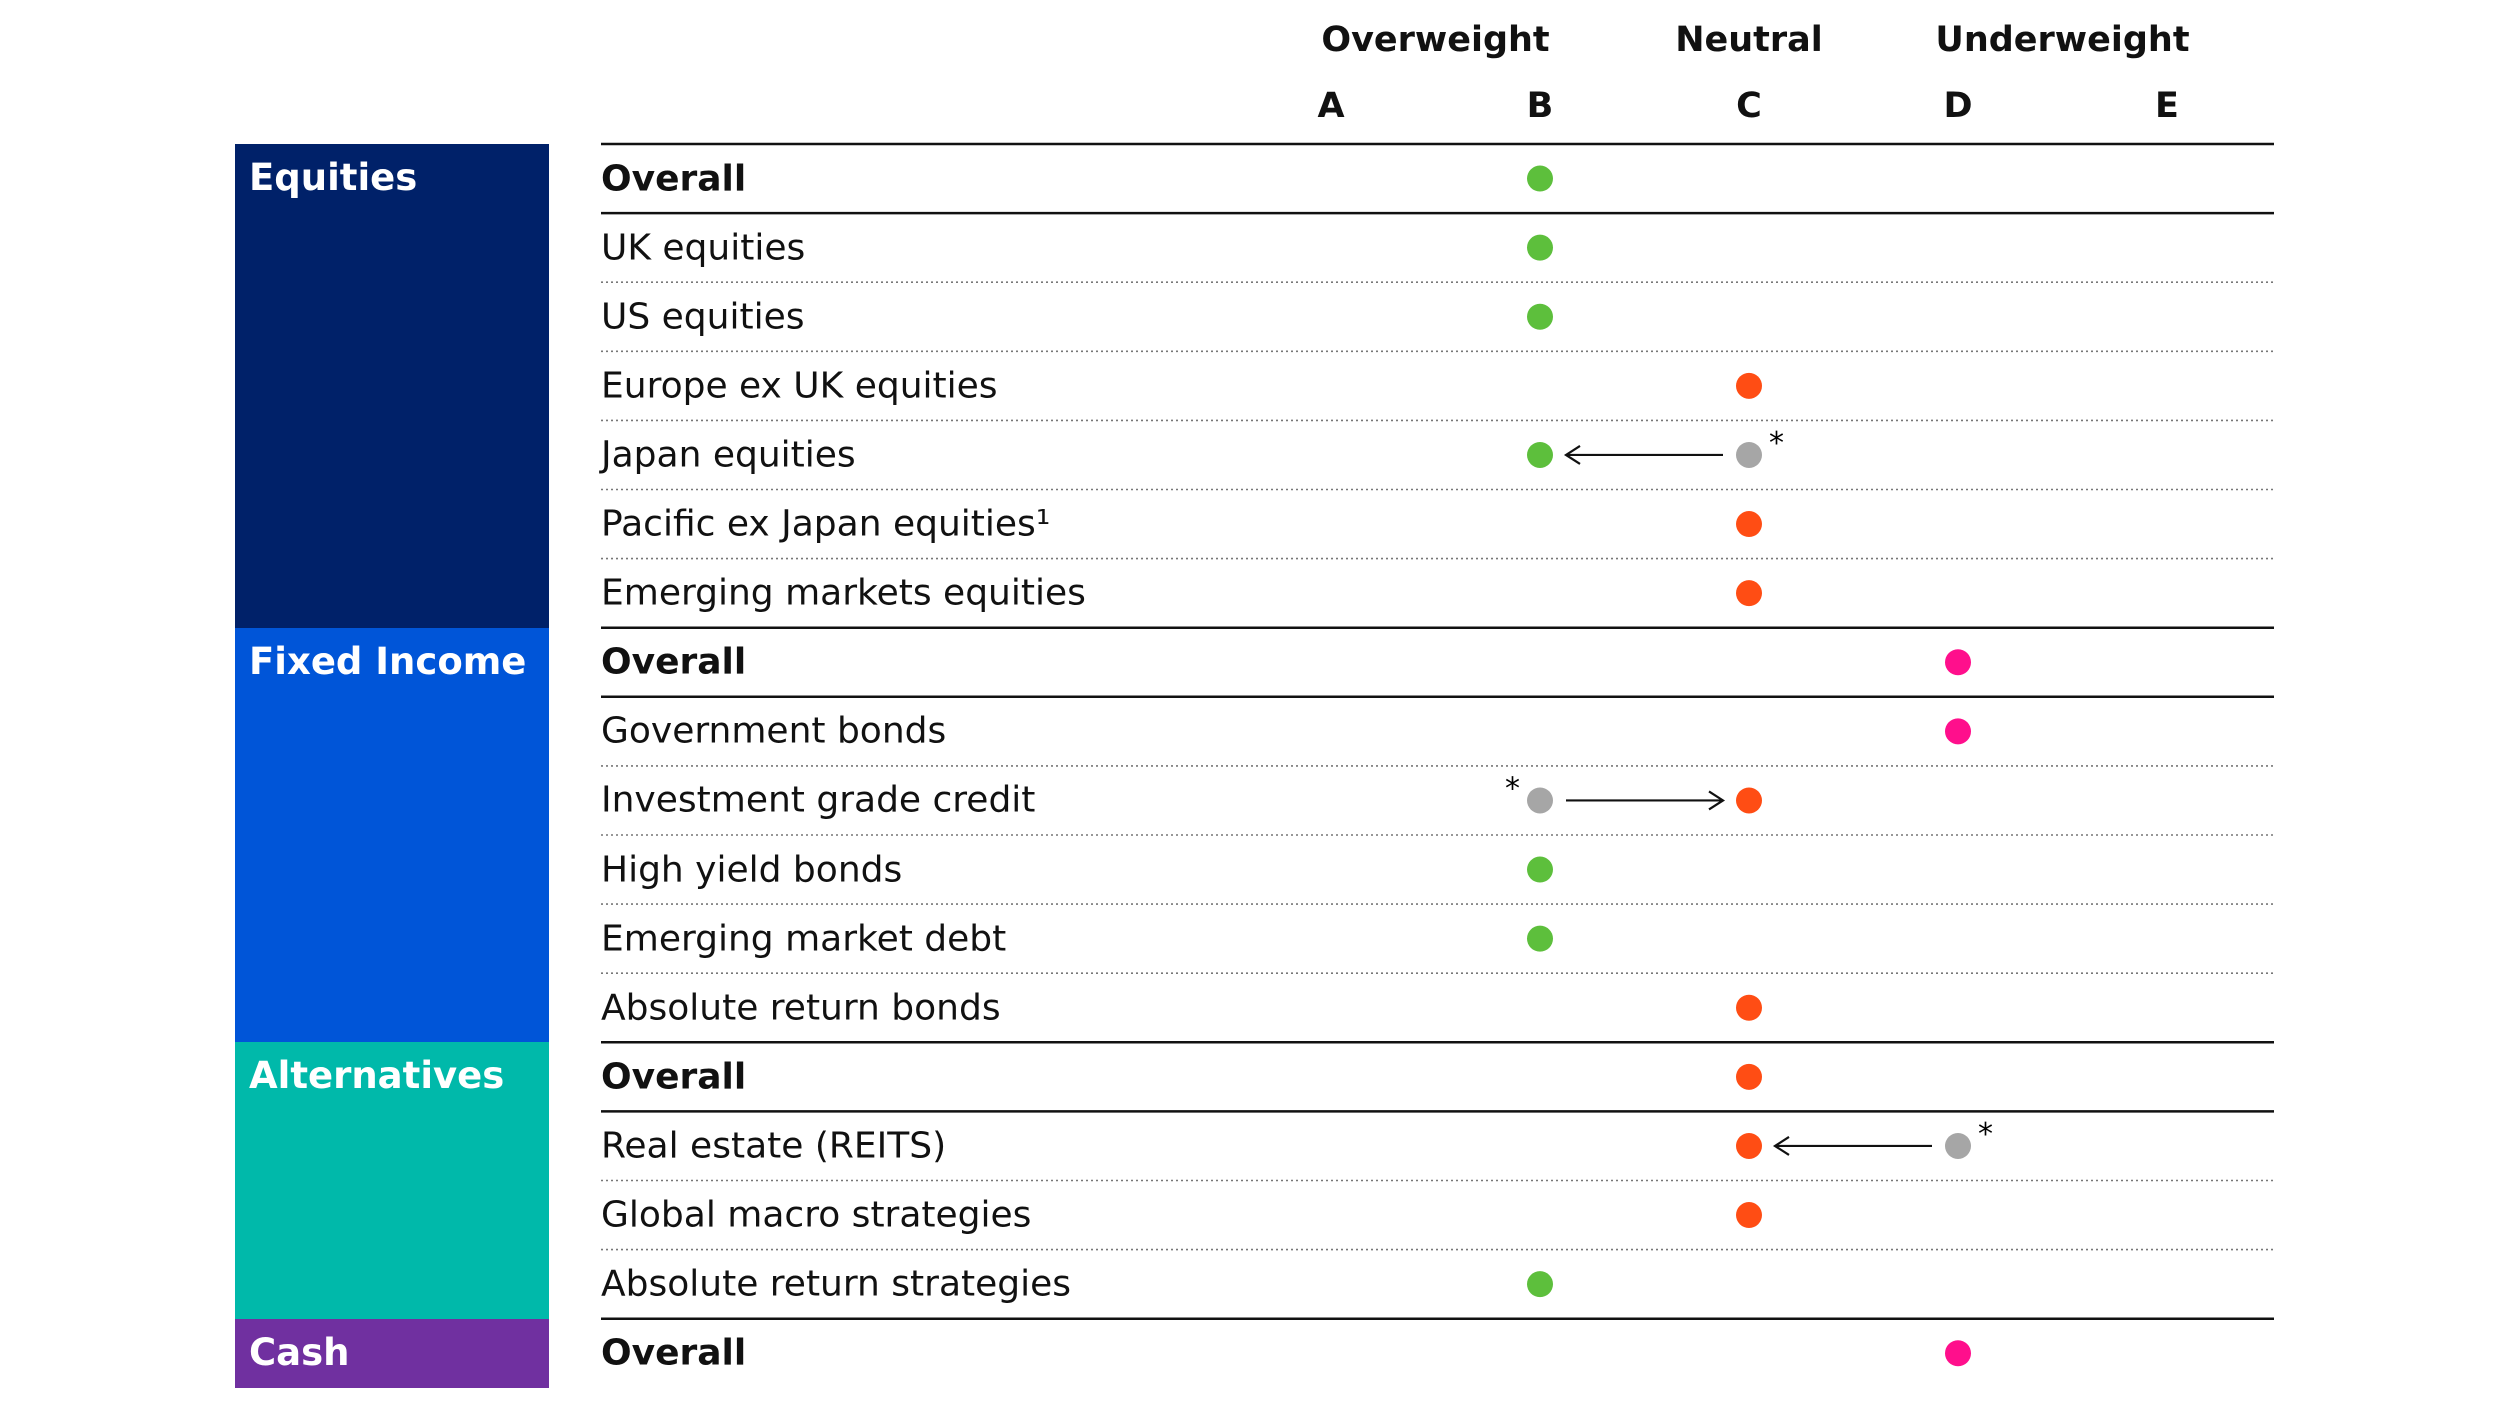  Describe the element at coordinates (703, 248) in the screenshot. I see `row-label: UK equities` at that location.